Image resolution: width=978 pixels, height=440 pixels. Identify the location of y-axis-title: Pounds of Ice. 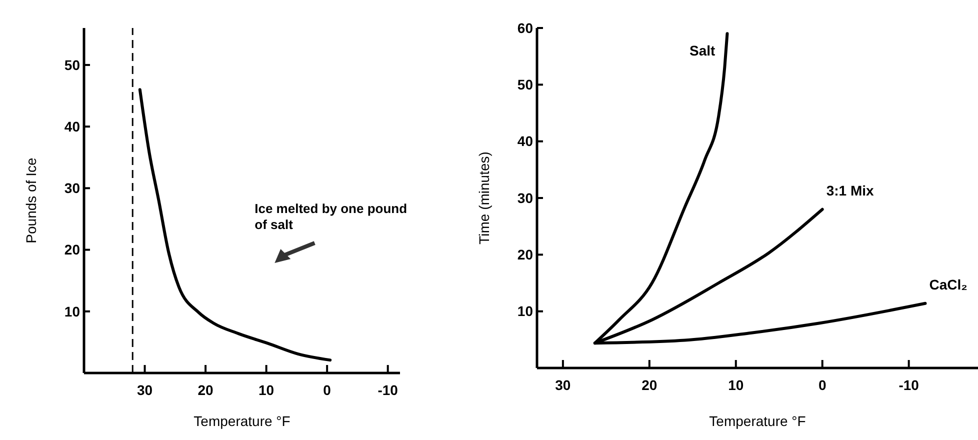
(31, 200).